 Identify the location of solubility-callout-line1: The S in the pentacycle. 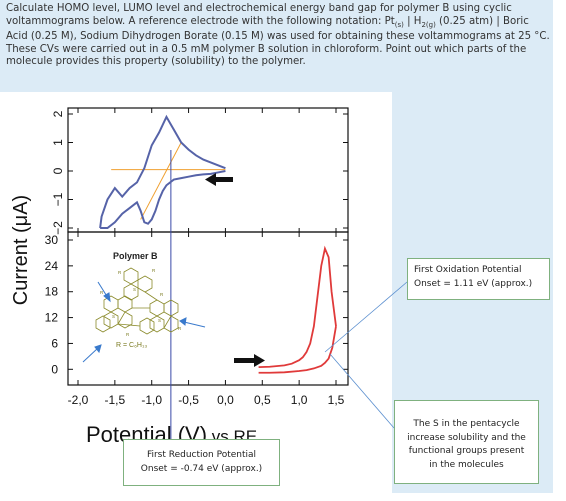
(466, 424).